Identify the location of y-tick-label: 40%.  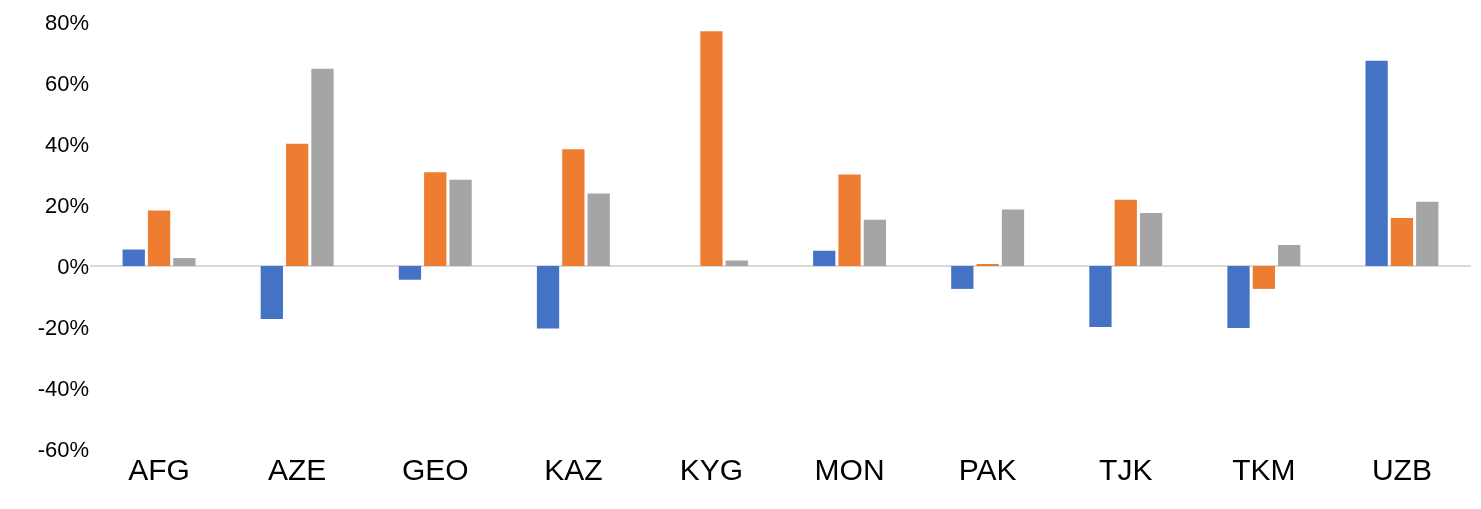
(66, 144).